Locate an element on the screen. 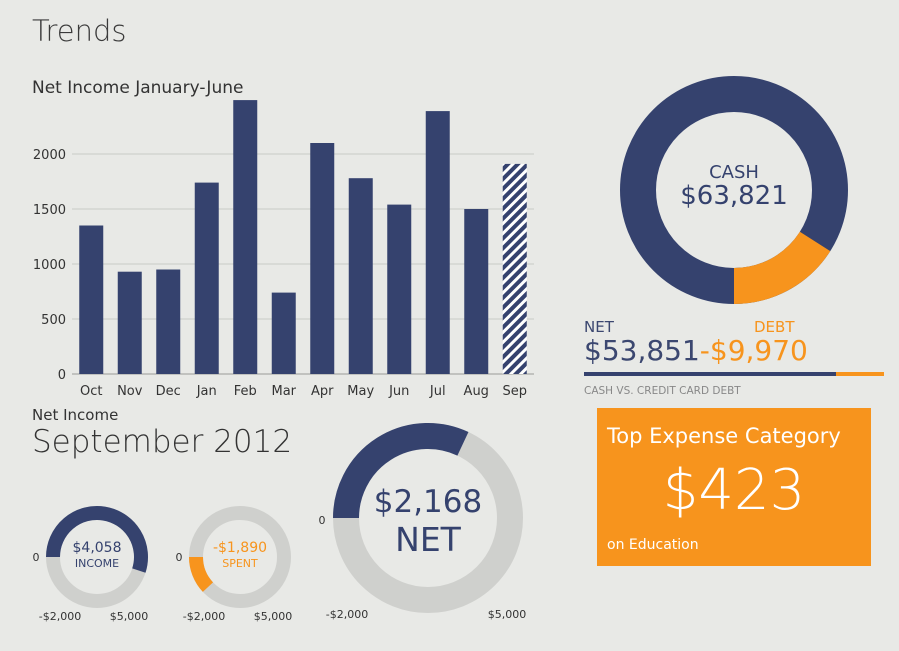 This screenshot has height=651, width=899. bar-feb is located at coordinates (245, 237).